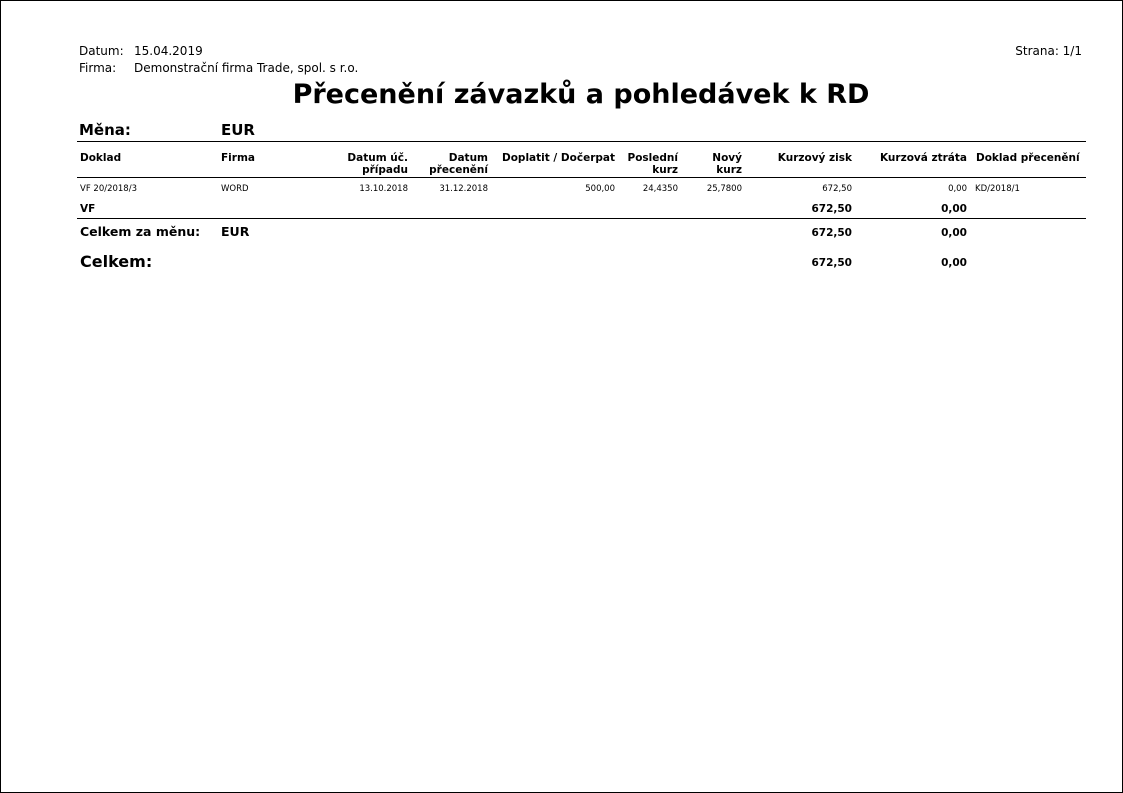  Describe the element at coordinates (660, 189) in the screenshot. I see `cell-posledni-kurz: 24,4350` at that location.